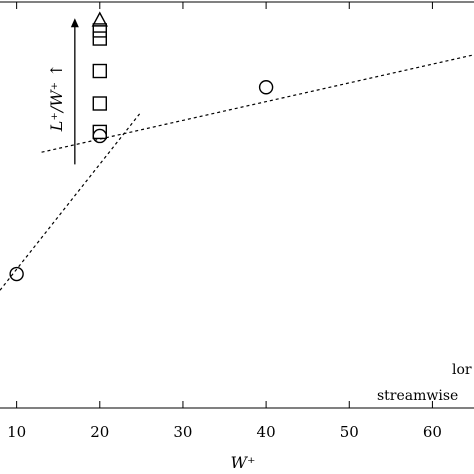 Image resolution: width=474 pixels, height=474 pixels. I want to click on x-tick-label: 30, so click(182, 432).